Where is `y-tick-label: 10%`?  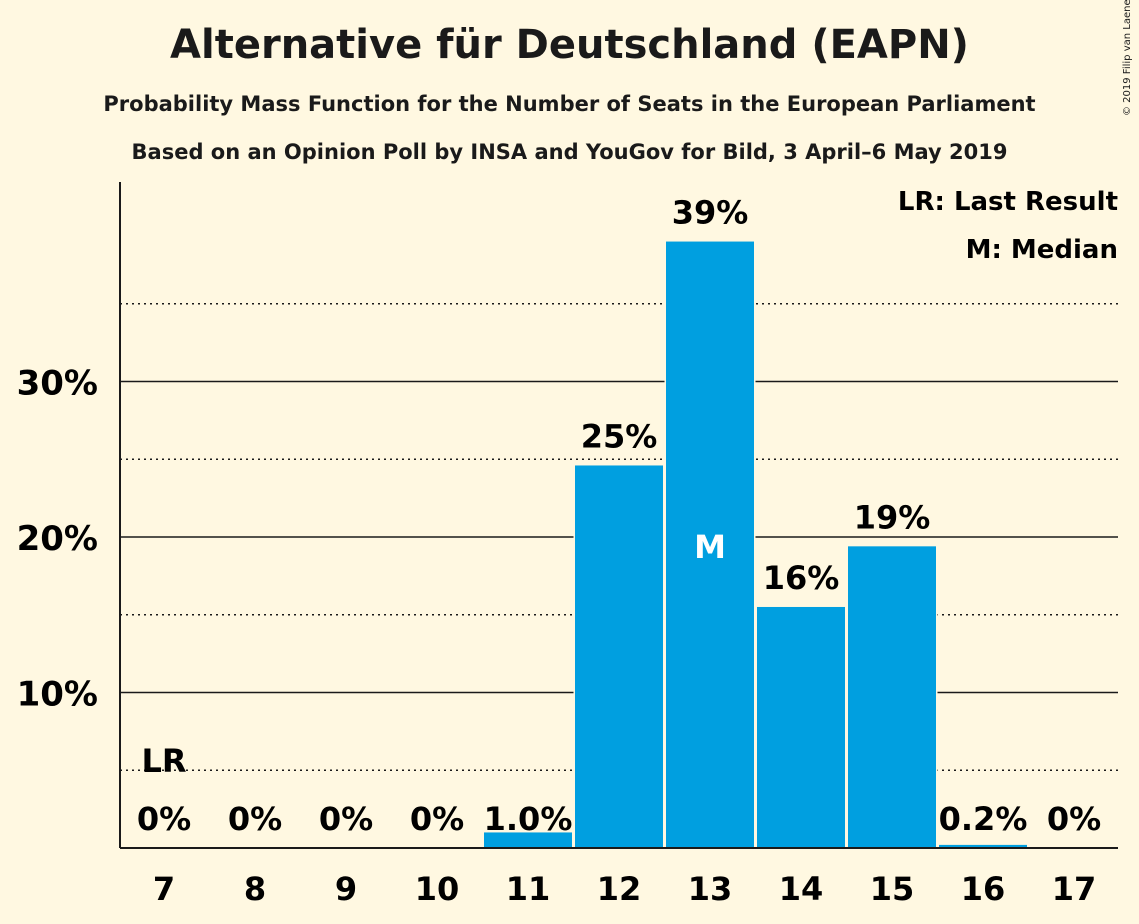 y-tick-label: 10% is located at coordinates (57, 695).